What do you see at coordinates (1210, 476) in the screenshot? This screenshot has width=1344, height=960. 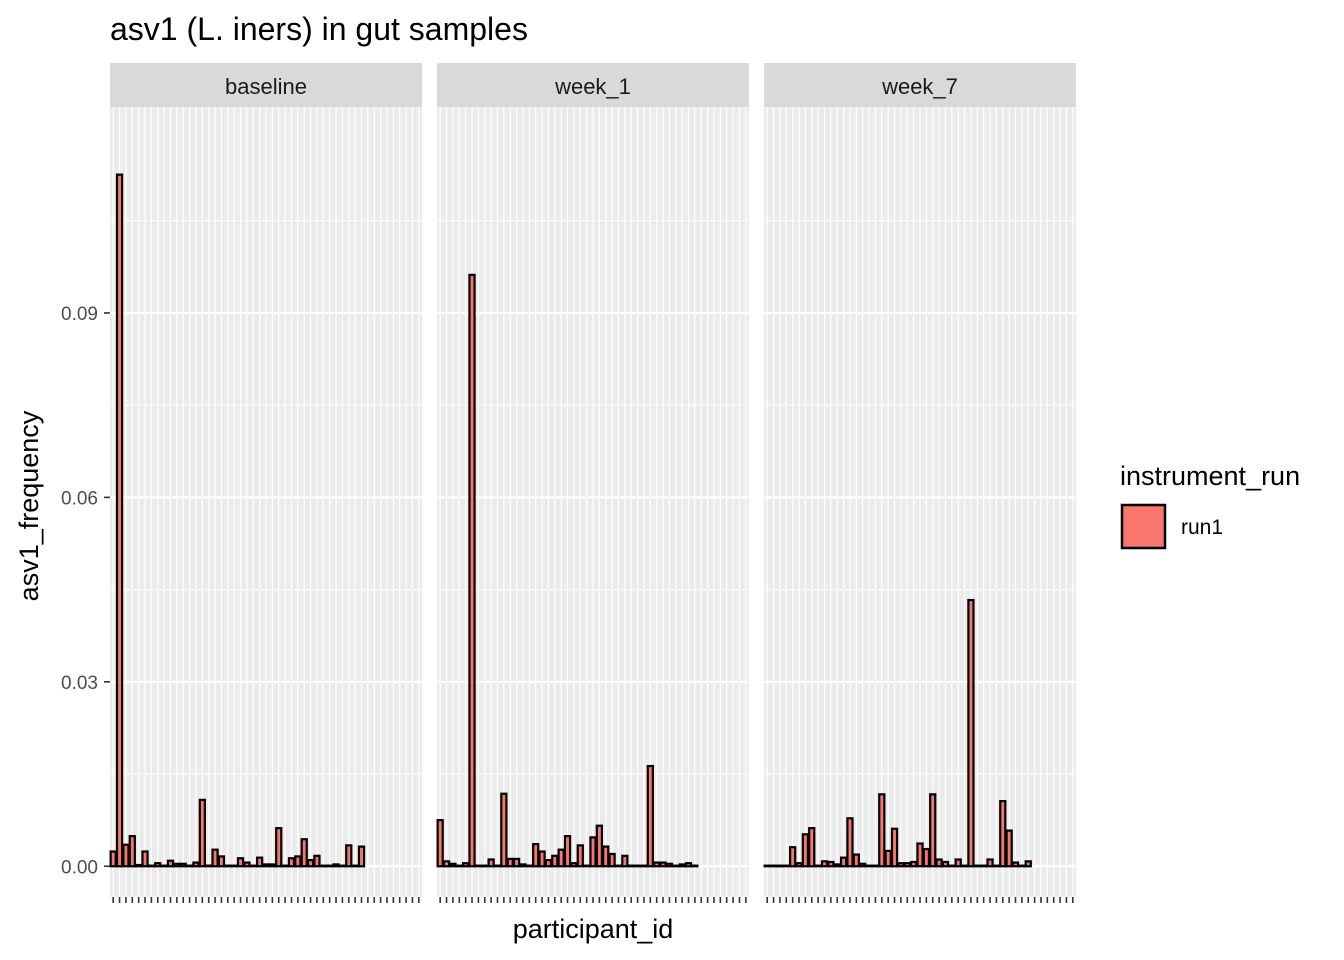 I see `legend-title: instrument_run` at bounding box center [1210, 476].